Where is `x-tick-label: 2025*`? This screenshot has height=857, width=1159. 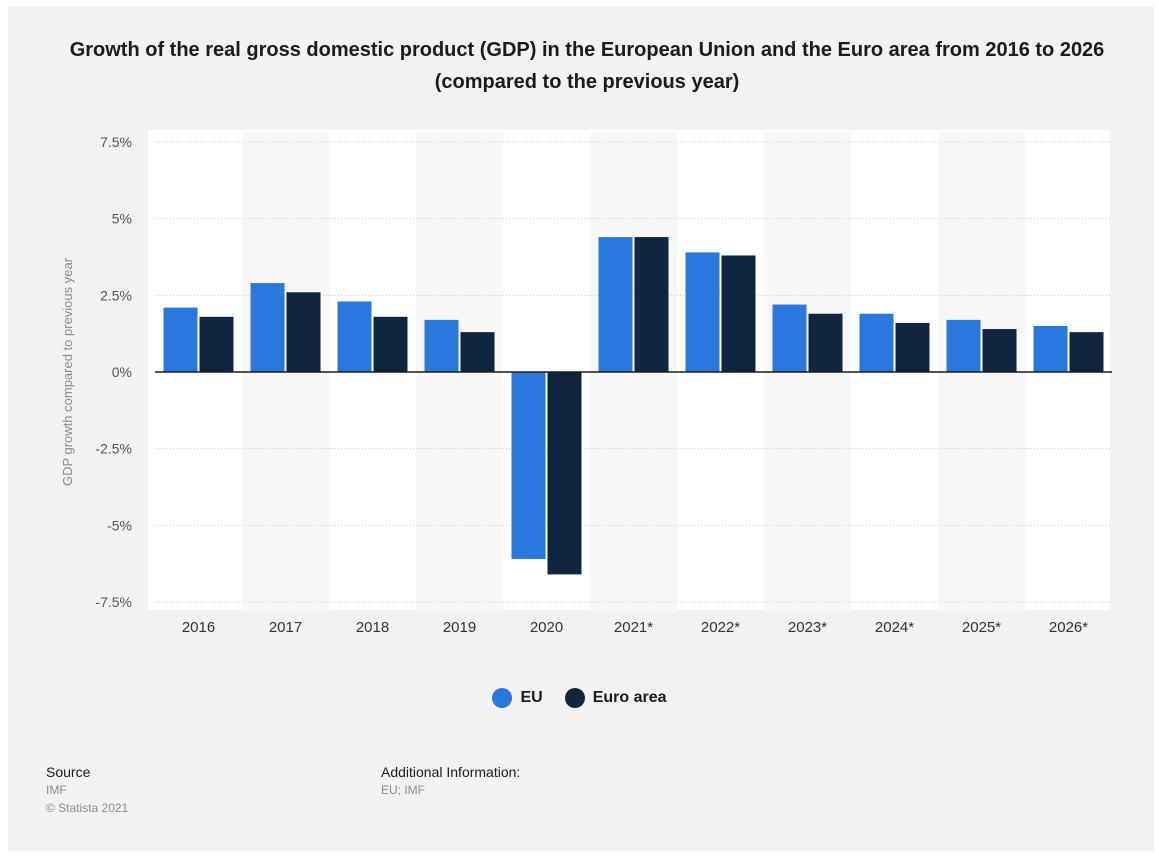 x-tick-label: 2025* is located at coordinates (981, 627).